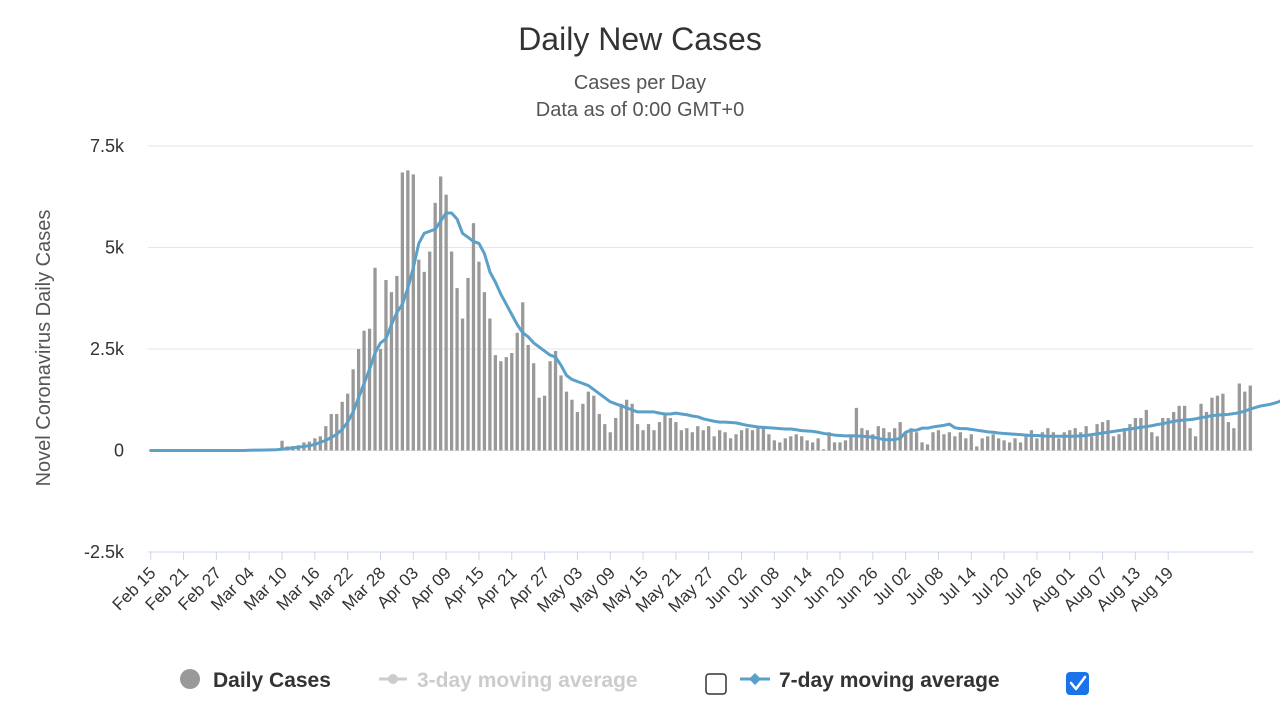  I want to click on three-day-legend-label: 3-day moving average, so click(527, 680).